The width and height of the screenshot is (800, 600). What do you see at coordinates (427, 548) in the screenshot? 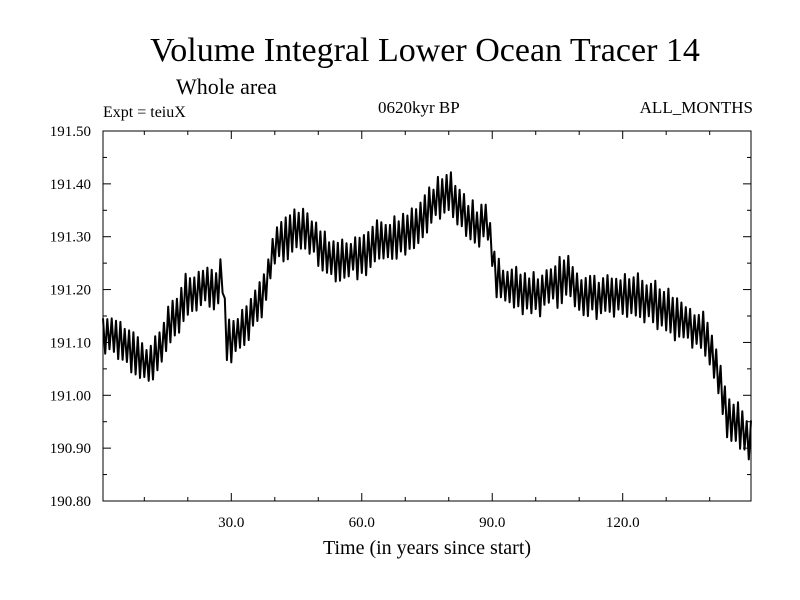
I see `x-axis-label: Time (in years since start)` at bounding box center [427, 548].